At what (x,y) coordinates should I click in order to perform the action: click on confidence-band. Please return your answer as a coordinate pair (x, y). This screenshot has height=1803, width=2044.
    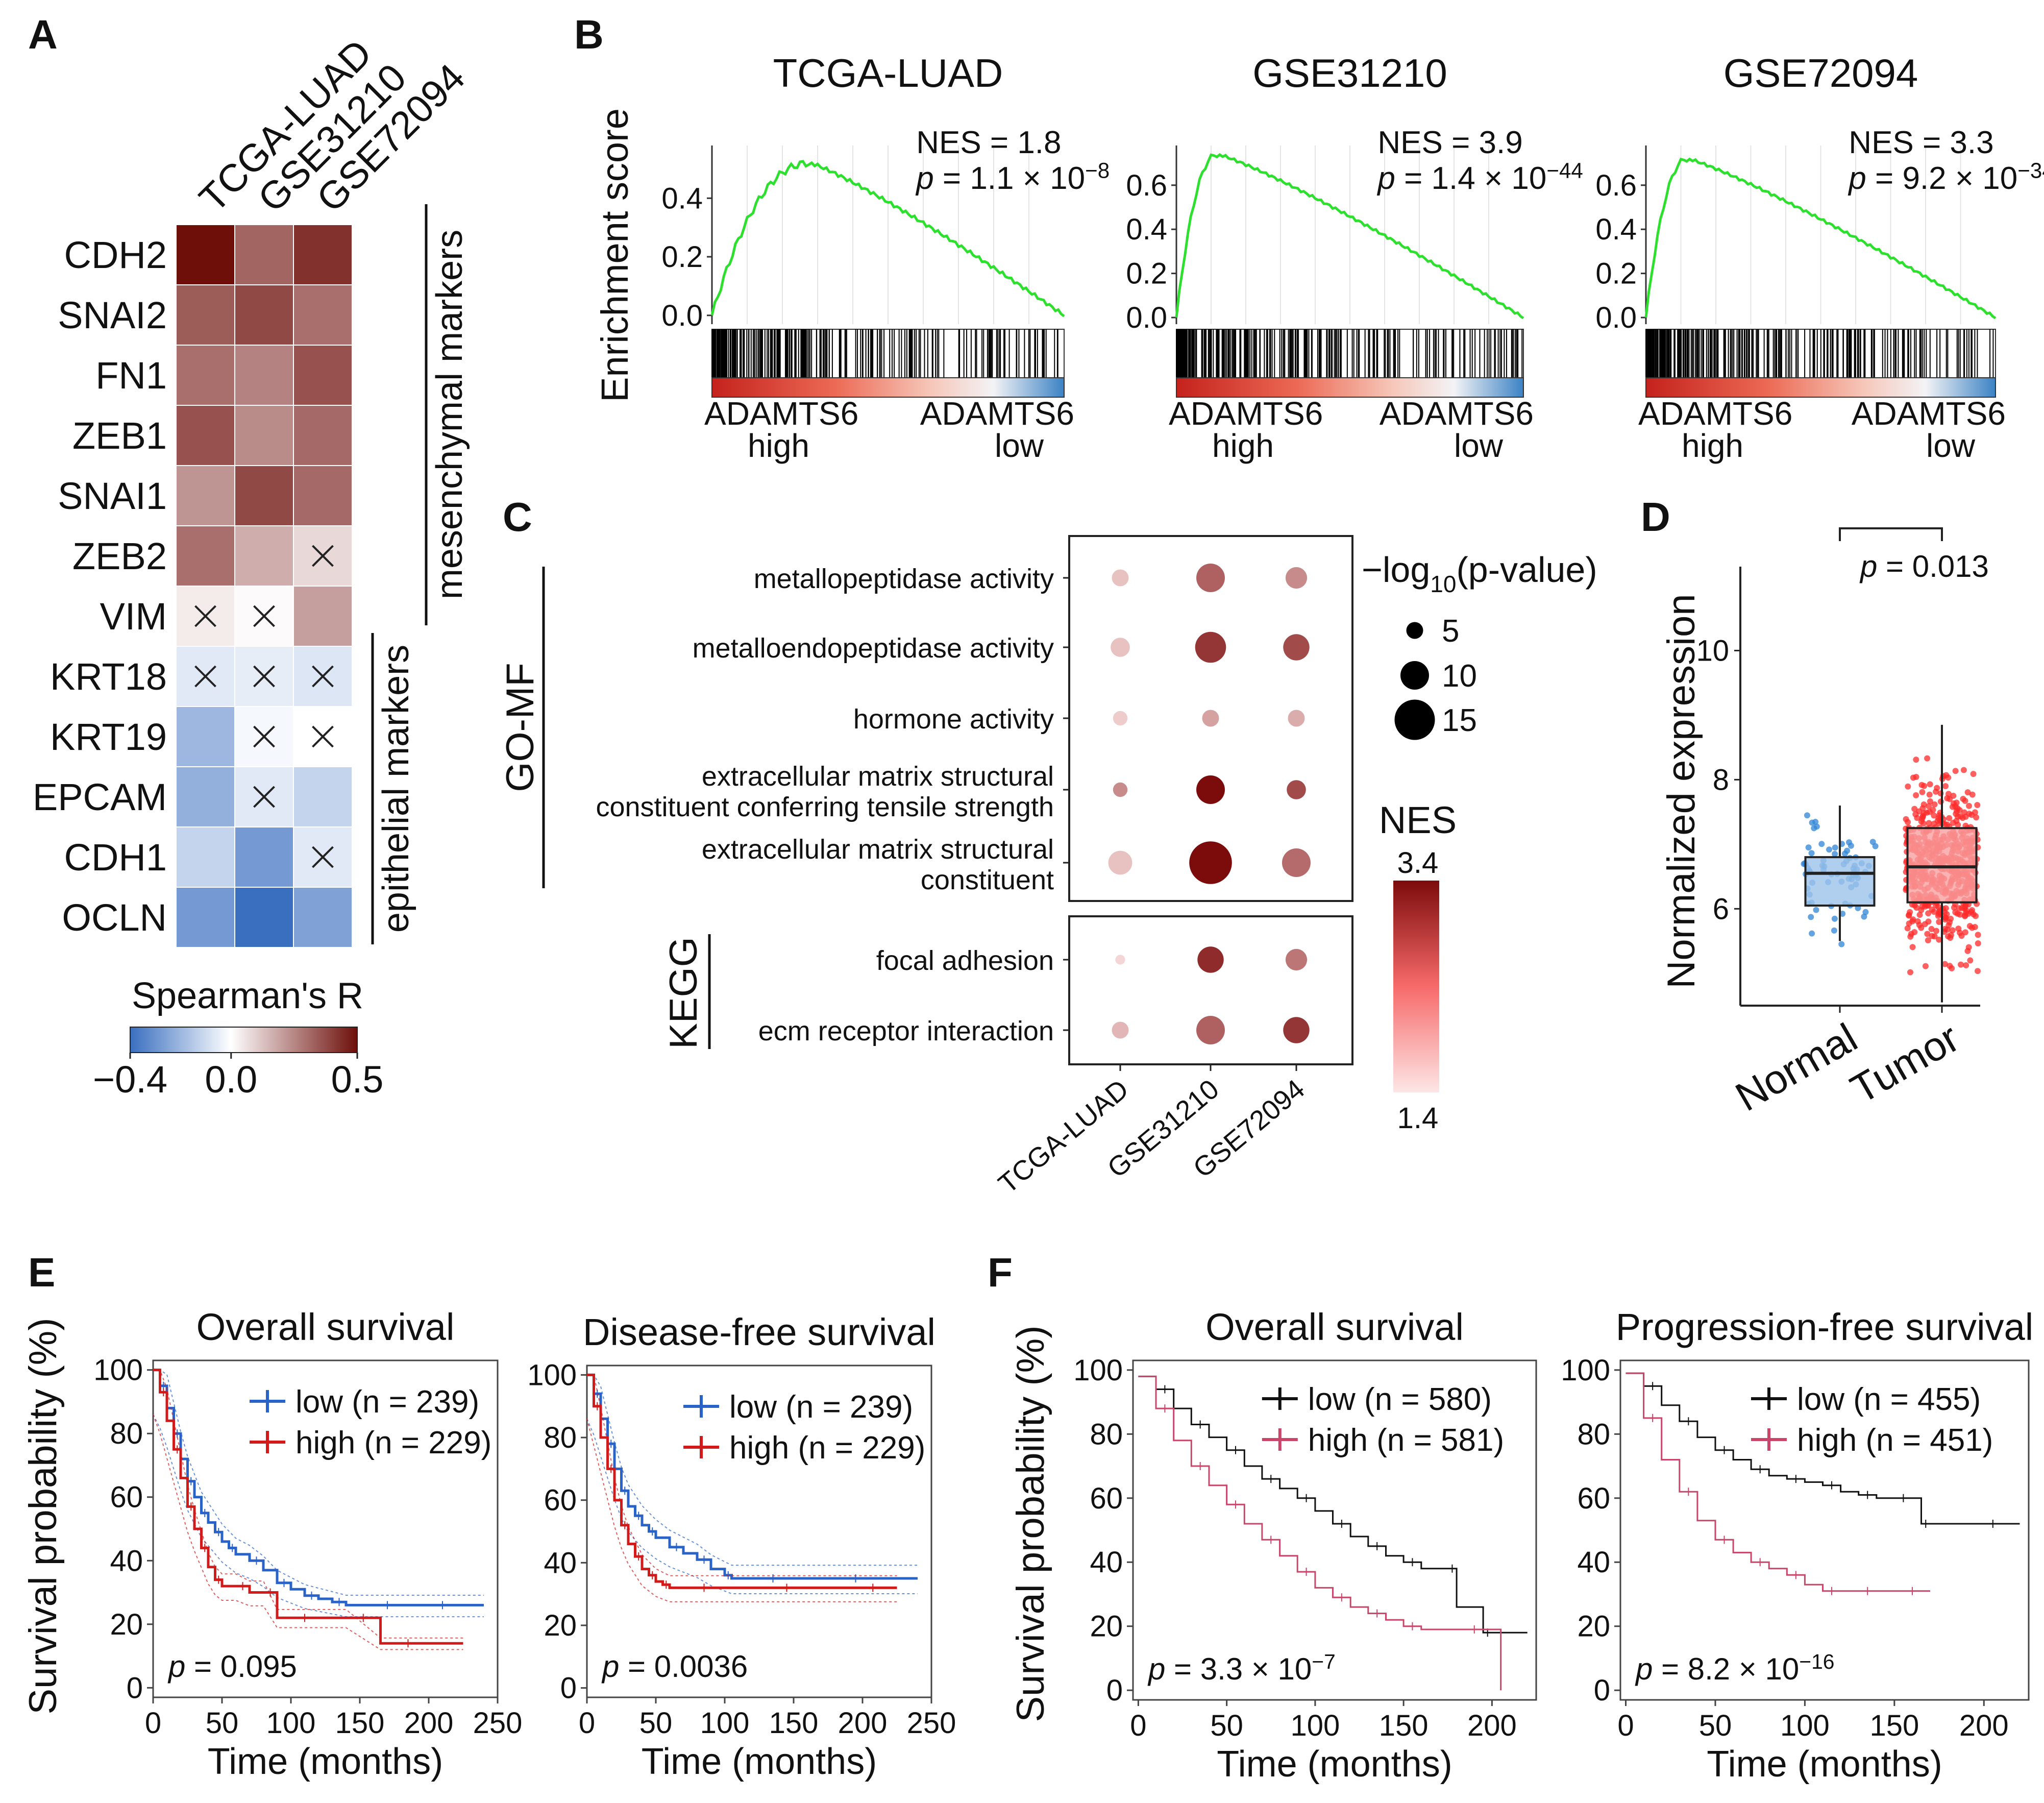
    Looking at the image, I should click on (308, 1532).